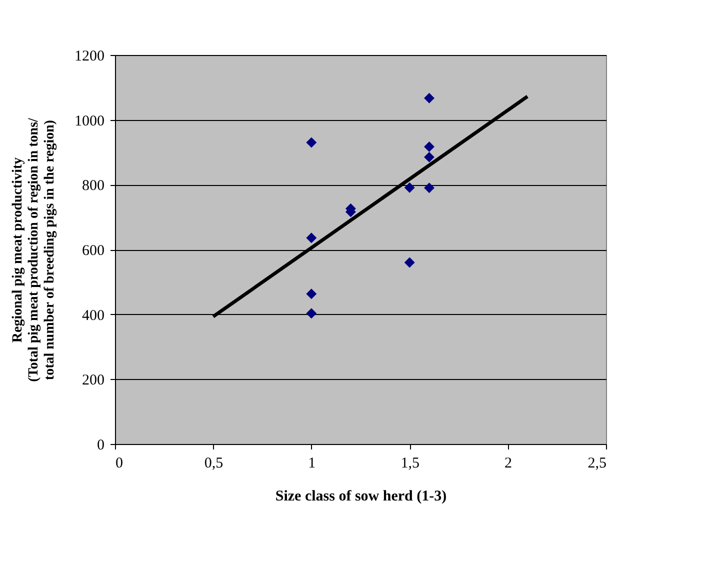 The image size is (709, 563). I want to click on y-axis-title: Regional pig meat productivity (Total pig meat production of region in tons/ total number of breeding pigs in the region), so click(34, 249).